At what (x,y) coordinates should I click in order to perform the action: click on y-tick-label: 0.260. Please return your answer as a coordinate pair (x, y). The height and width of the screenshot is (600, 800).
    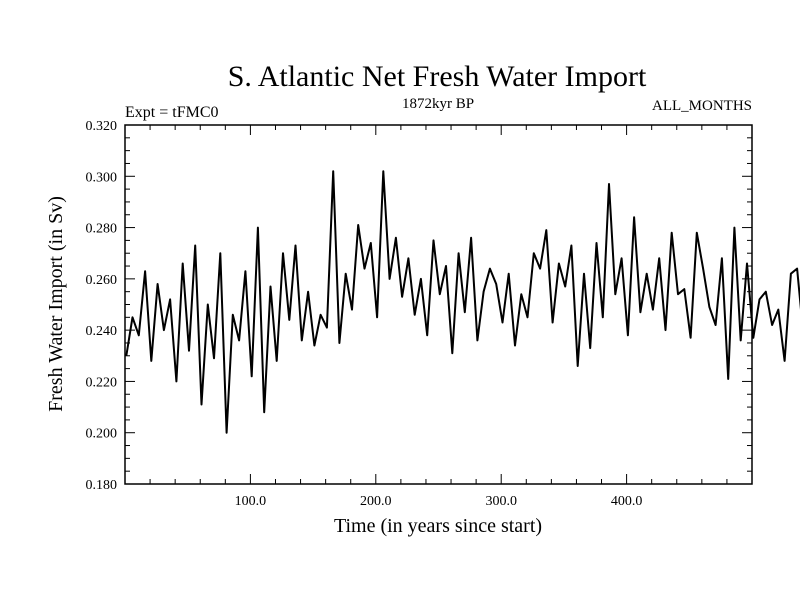
    Looking at the image, I should click on (102, 280).